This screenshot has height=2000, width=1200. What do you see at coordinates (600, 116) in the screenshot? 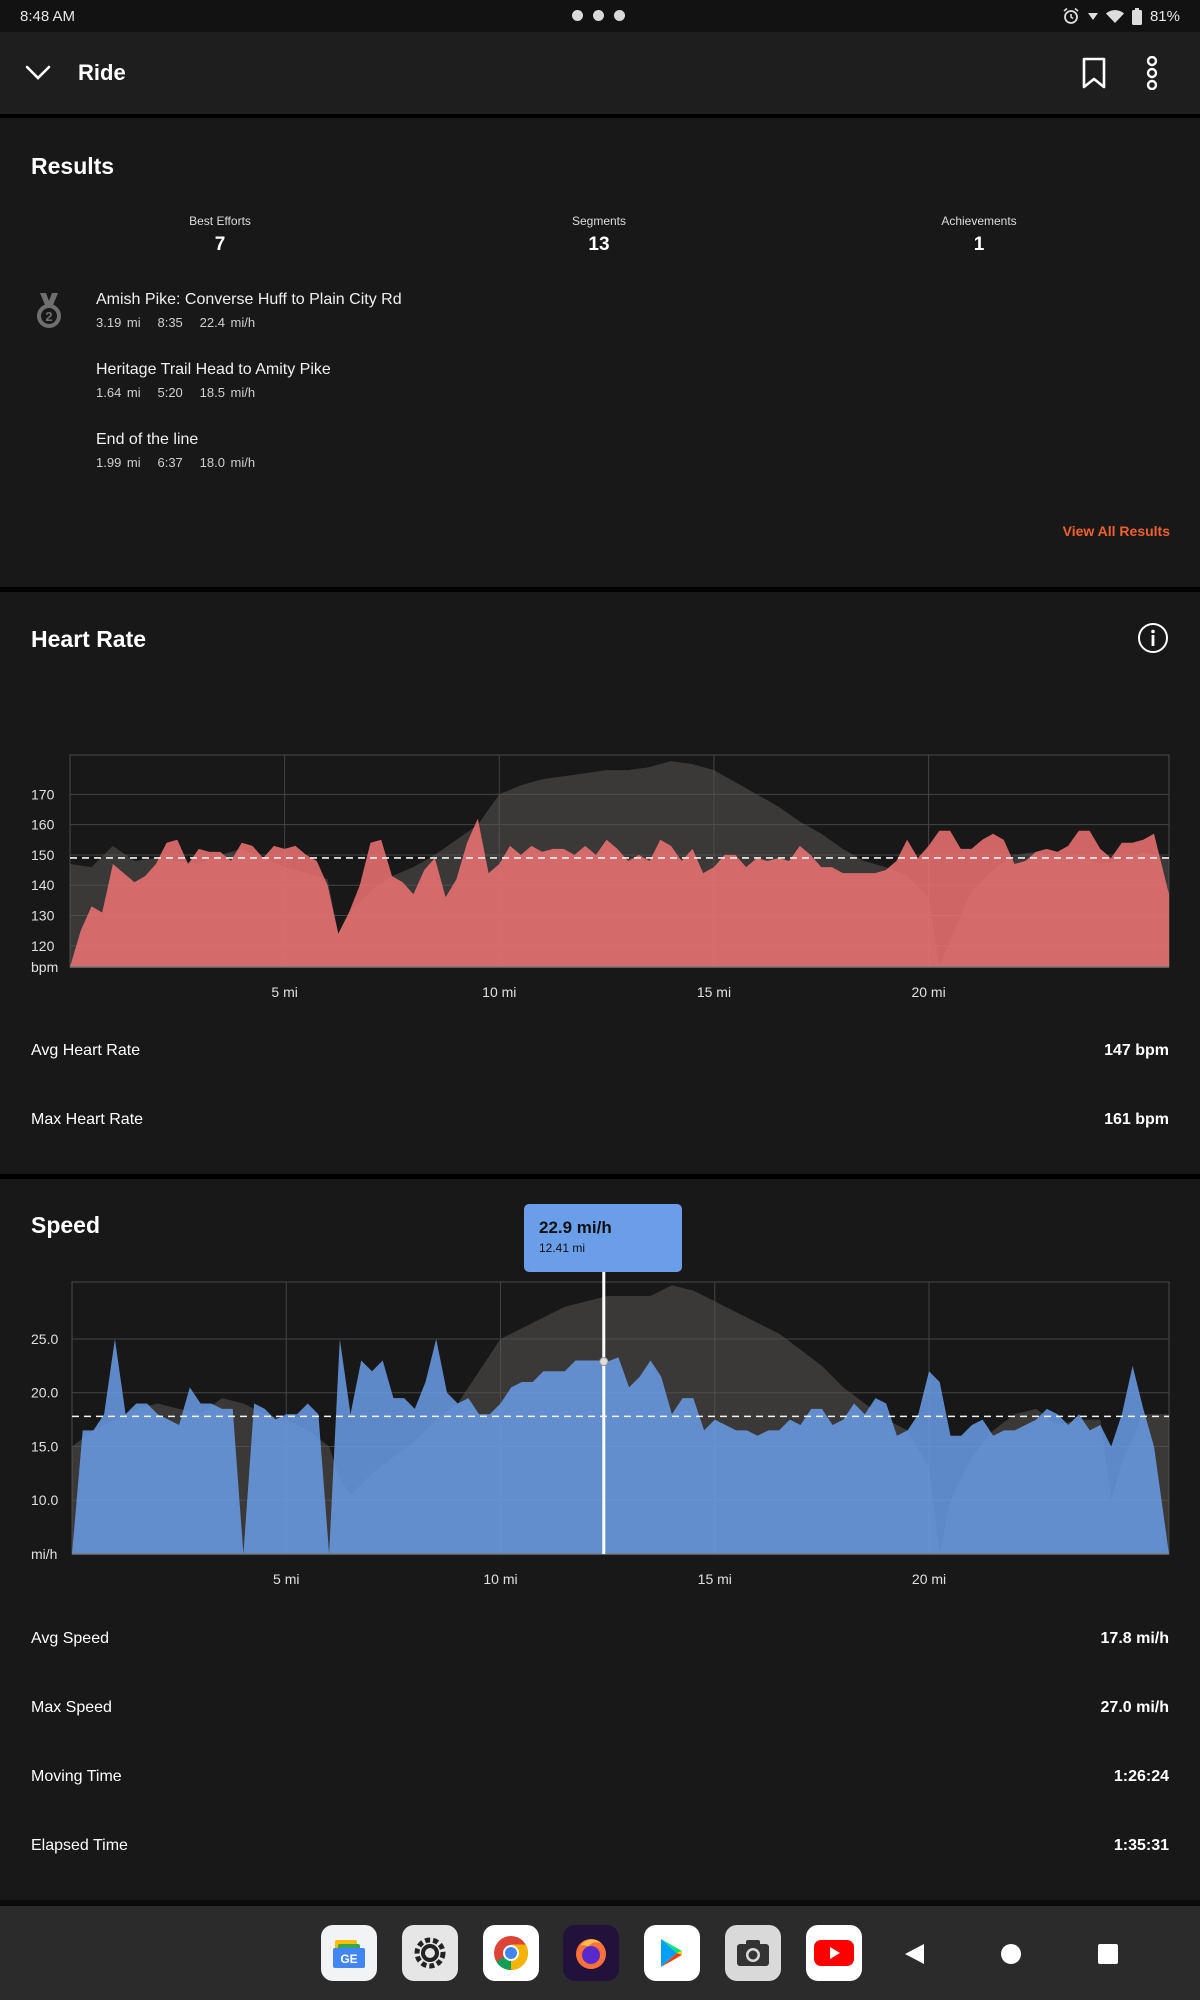
I see `app-bar-divider` at bounding box center [600, 116].